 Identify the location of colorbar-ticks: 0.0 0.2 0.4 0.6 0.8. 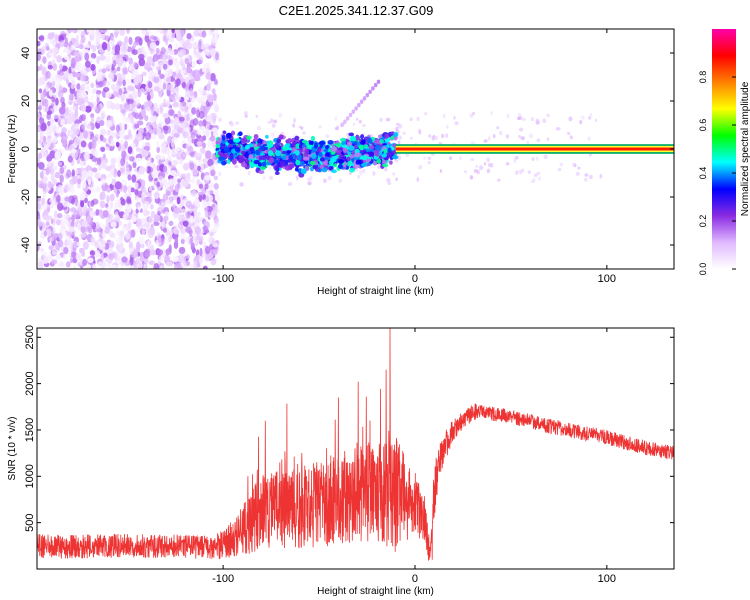
(717, 173).